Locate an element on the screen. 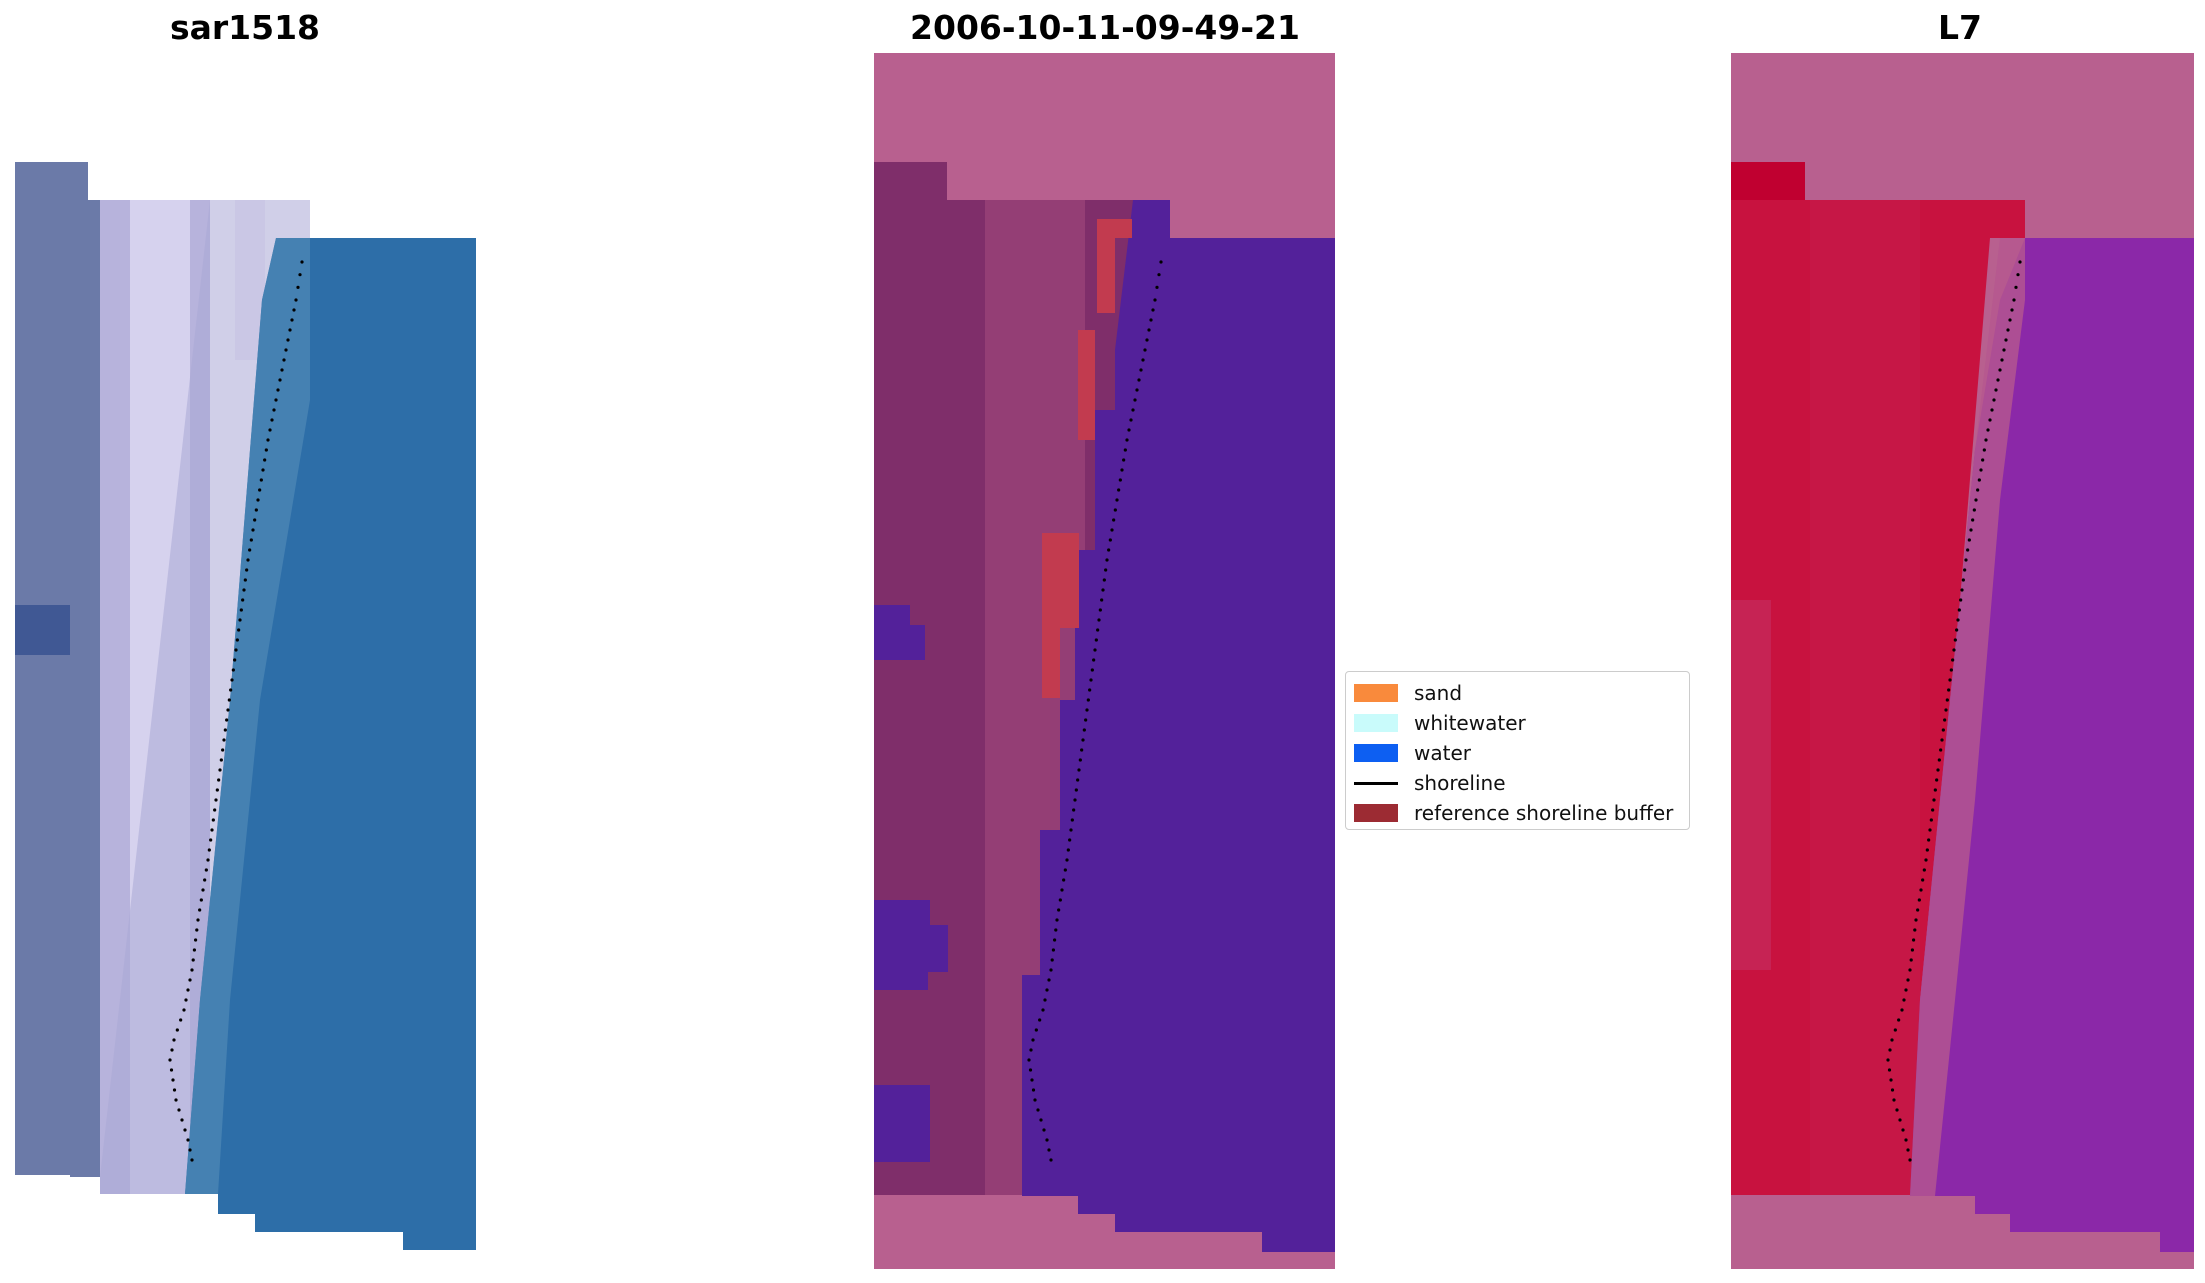 Image resolution: width=2205 pixels, height=1283 pixels. index-land-patch is located at coordinates (1751, 785).